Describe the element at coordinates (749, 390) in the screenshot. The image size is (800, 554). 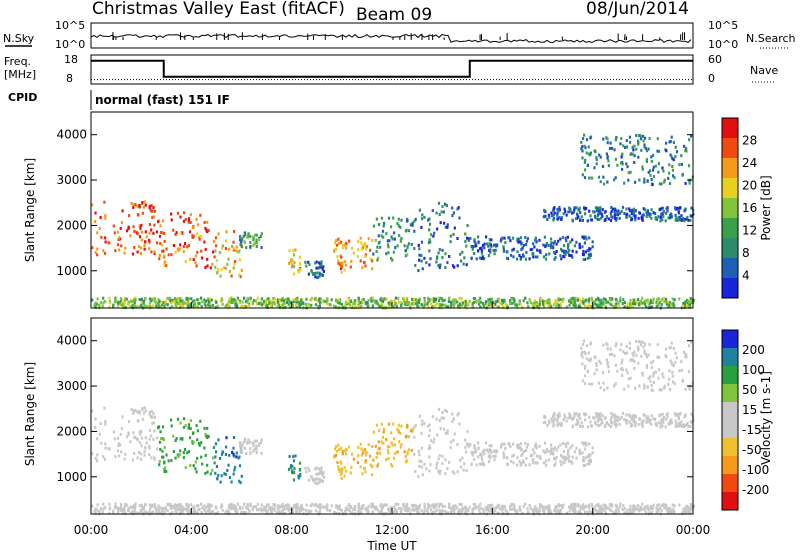
I see `colorbar-tick-label: 50` at that location.